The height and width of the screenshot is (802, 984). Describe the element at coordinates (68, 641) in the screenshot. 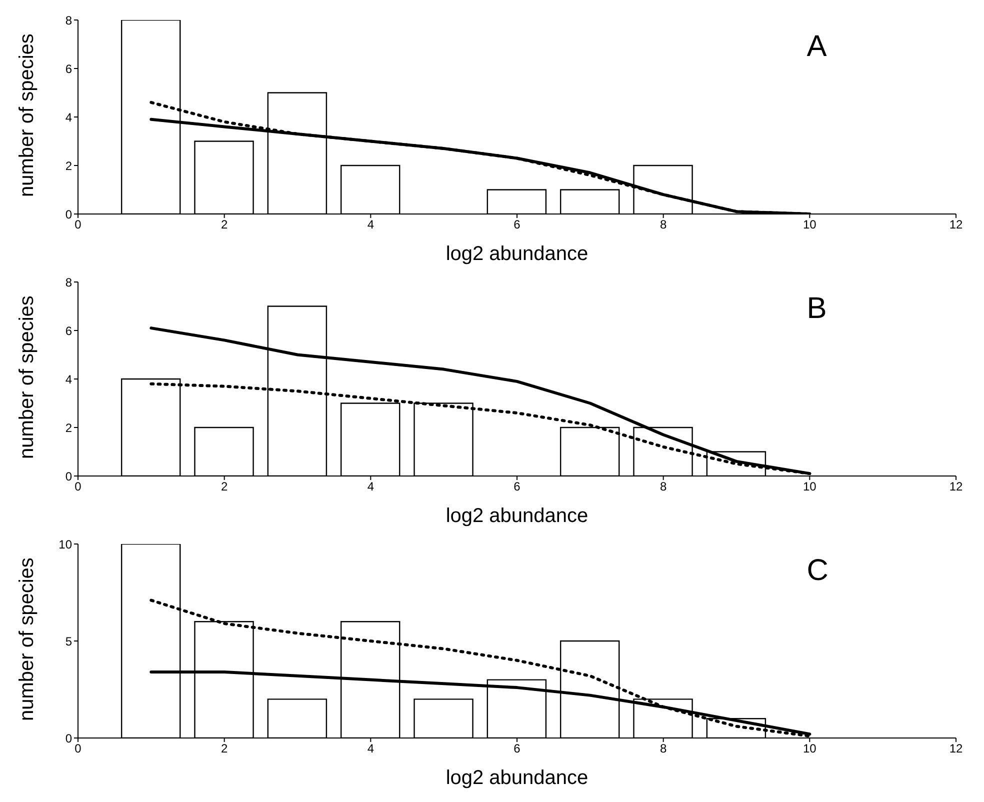

I see `y-tick-label: 5` at that location.